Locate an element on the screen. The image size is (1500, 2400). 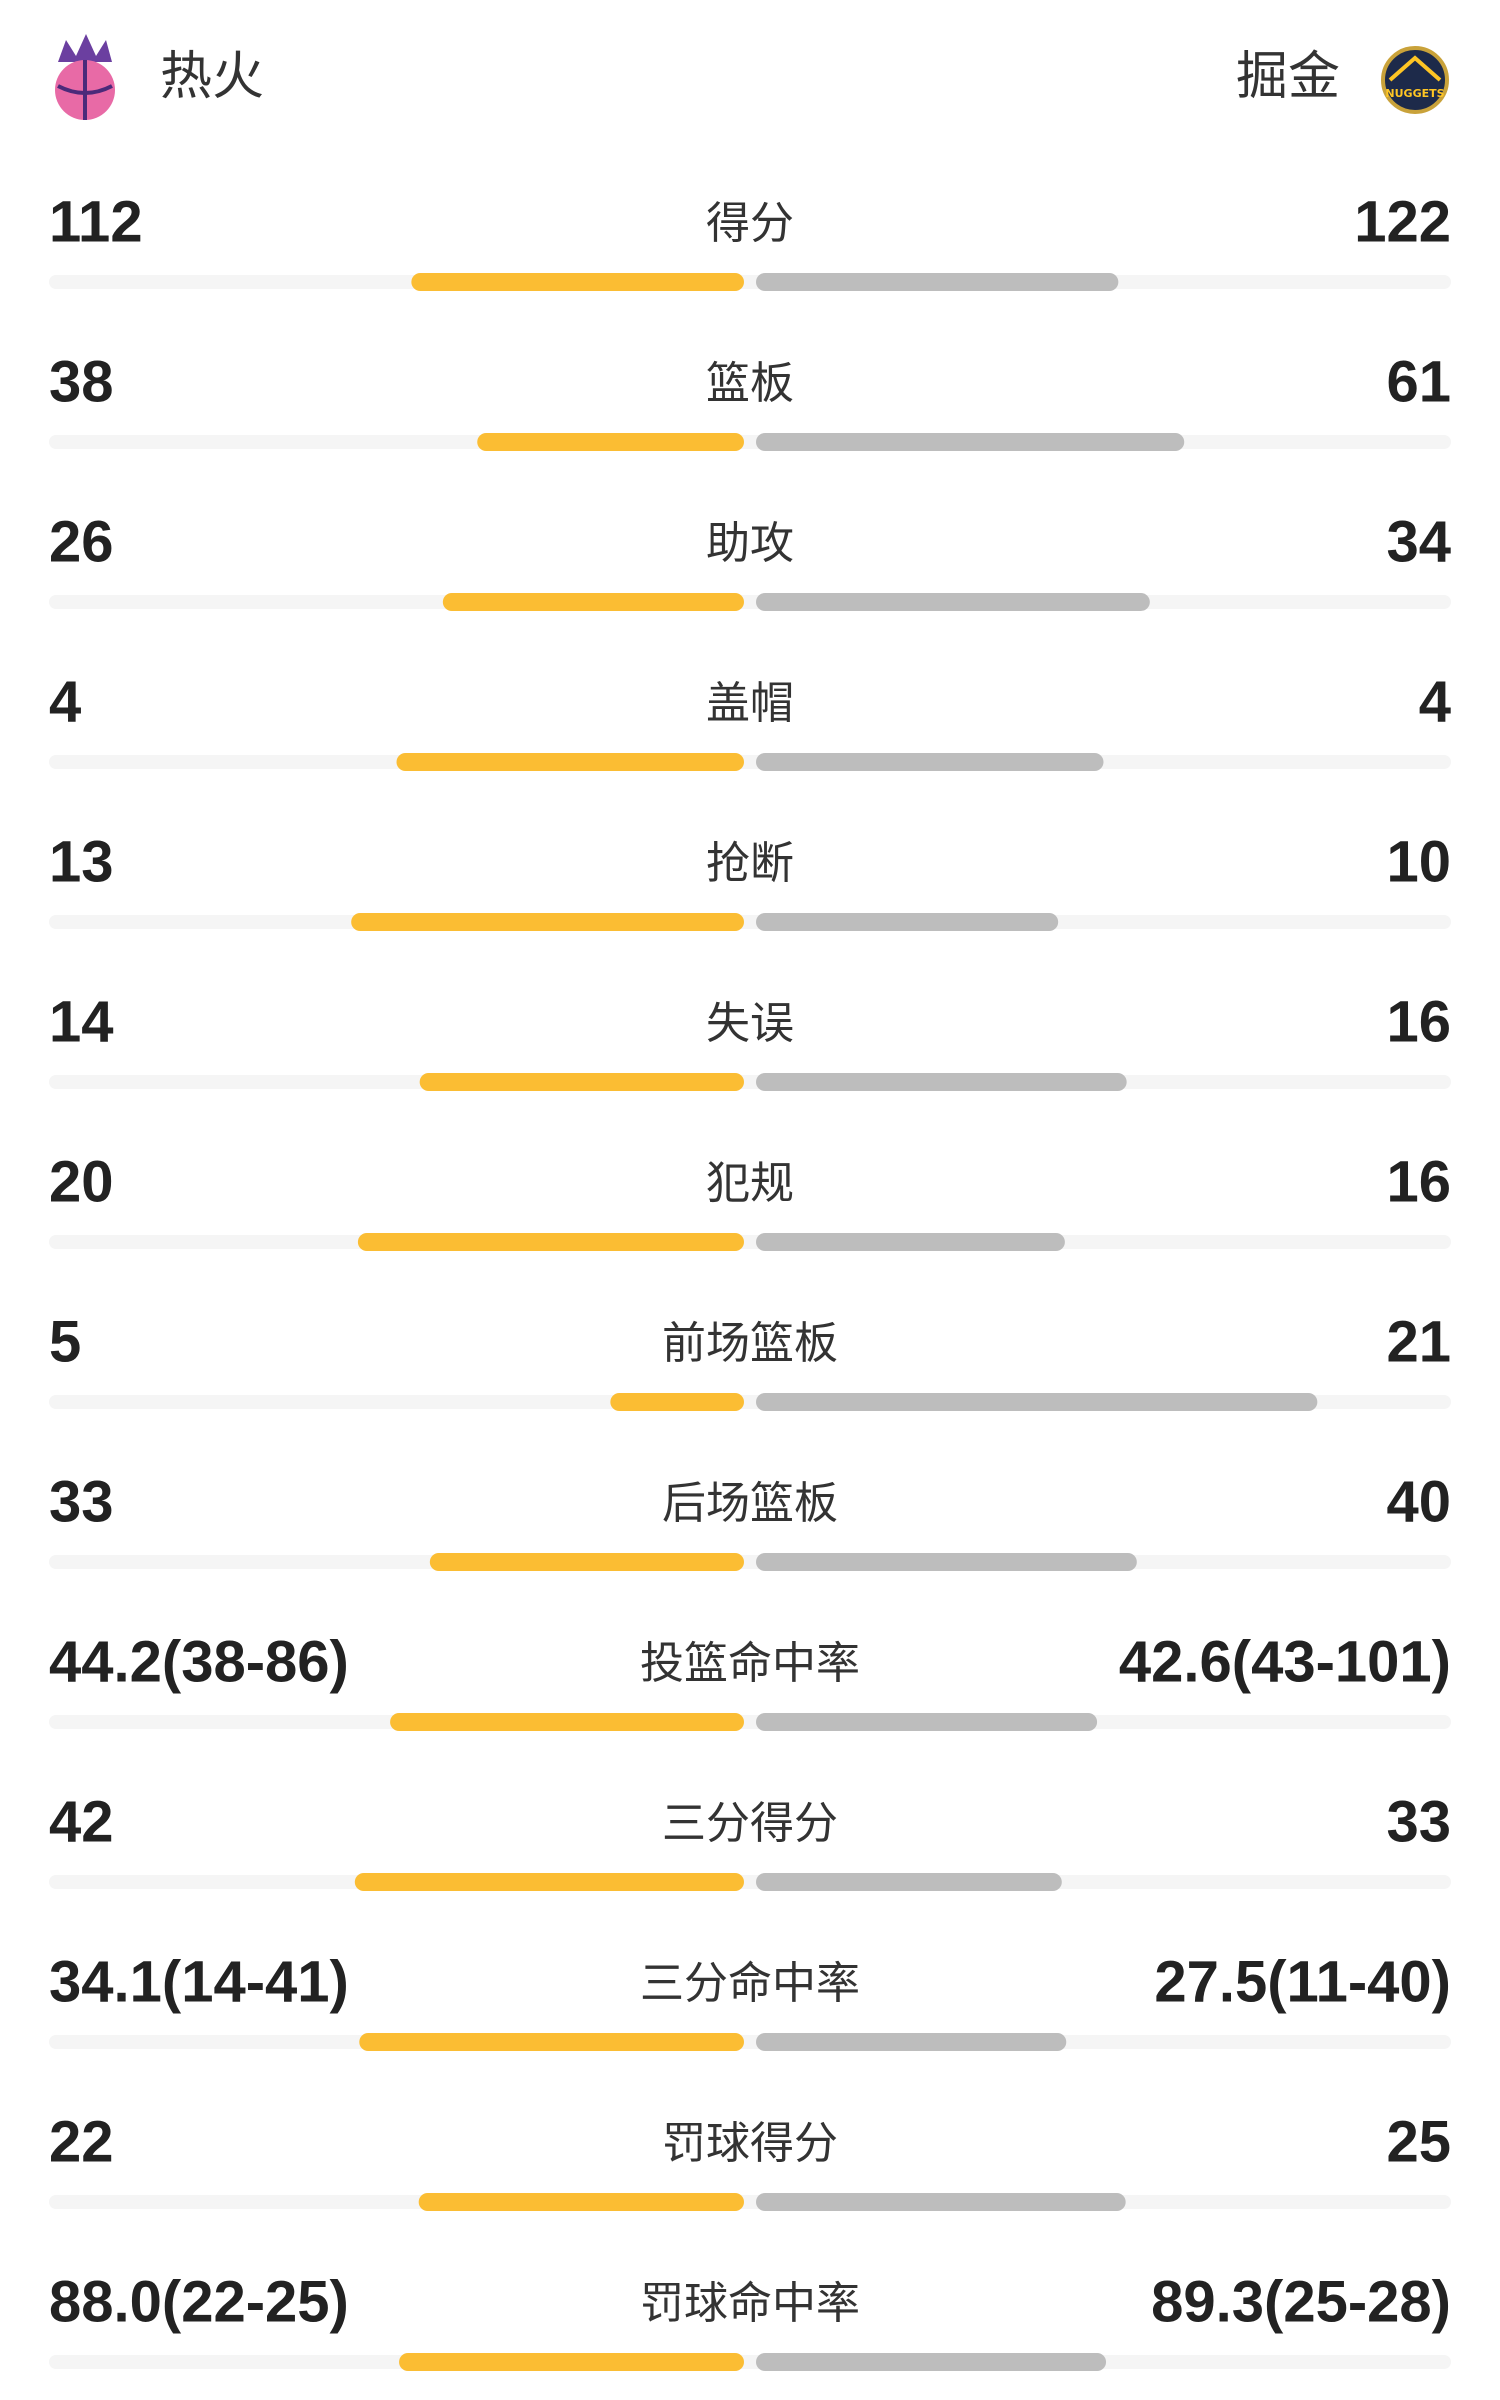
stat-label: 三分得分 is located at coordinates (750, 1823).